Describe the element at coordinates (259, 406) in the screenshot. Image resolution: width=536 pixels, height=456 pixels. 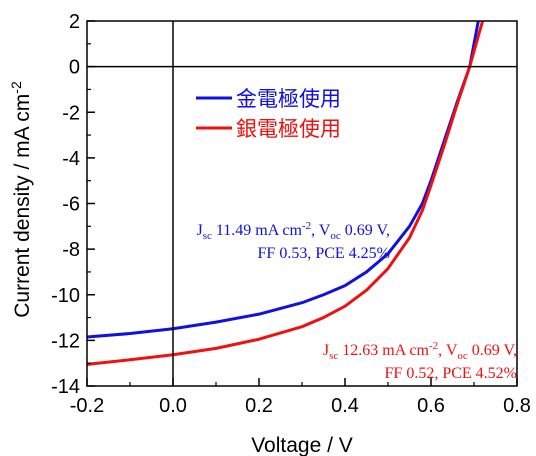
I see `x-tick-label: 0.2` at that location.